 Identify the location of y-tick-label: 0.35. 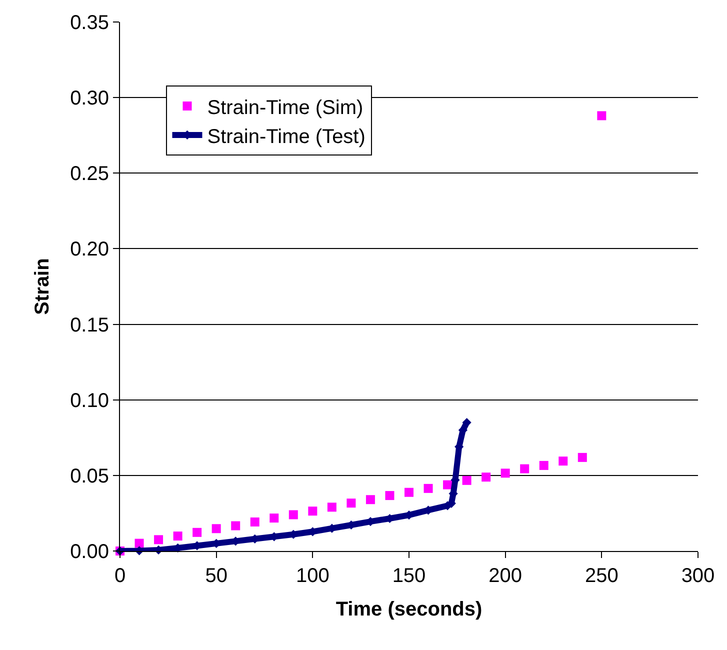
(89, 23).